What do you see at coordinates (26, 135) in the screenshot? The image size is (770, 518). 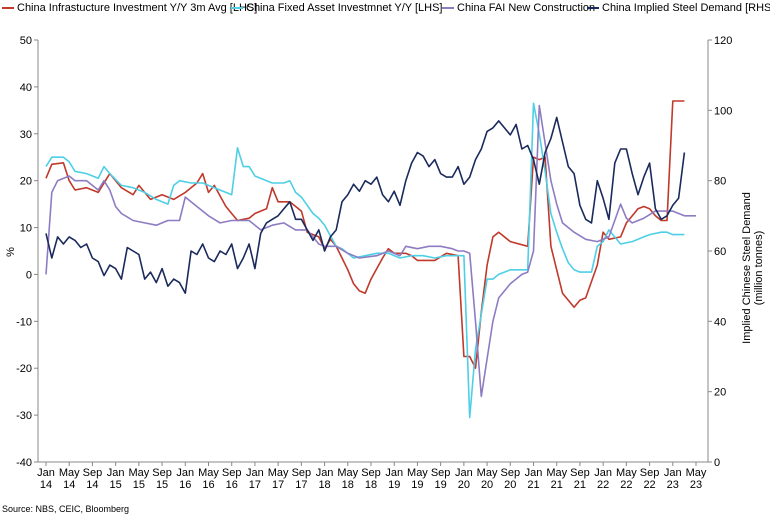 I see `left-tick-label: 30` at bounding box center [26, 135].